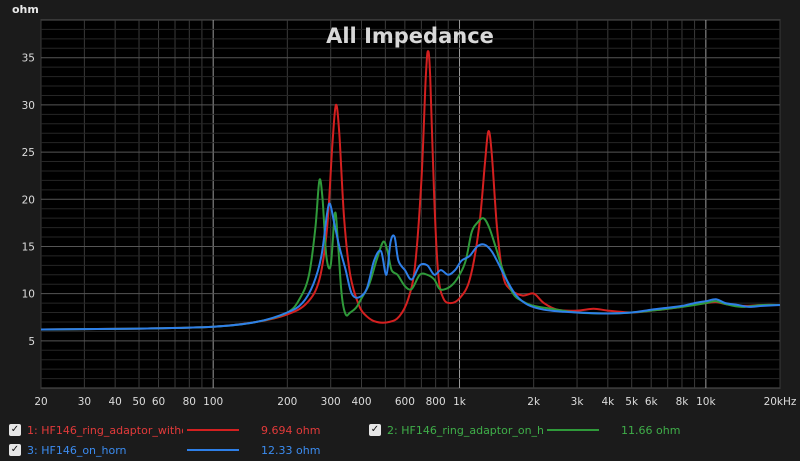  What do you see at coordinates (651, 430) in the screenshot?
I see `legend-series-2-value: 11.66 ohm` at bounding box center [651, 430].